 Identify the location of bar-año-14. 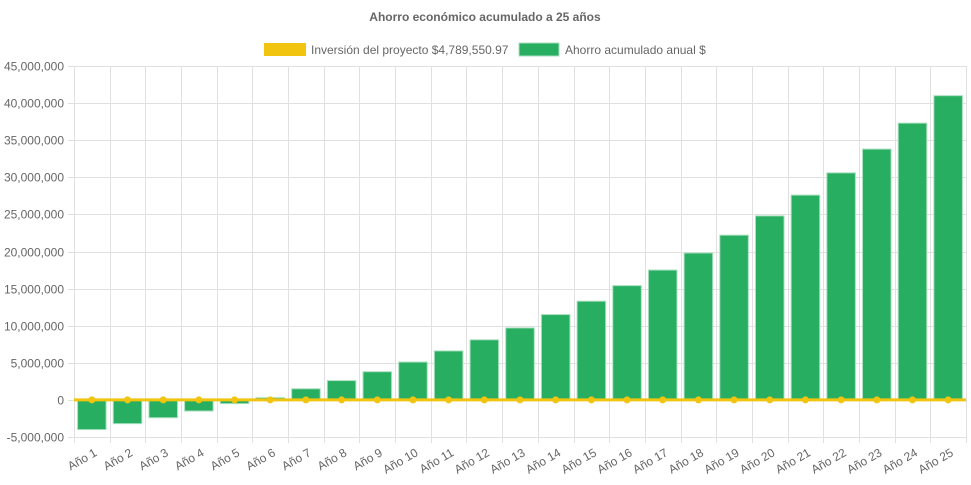
(555, 357).